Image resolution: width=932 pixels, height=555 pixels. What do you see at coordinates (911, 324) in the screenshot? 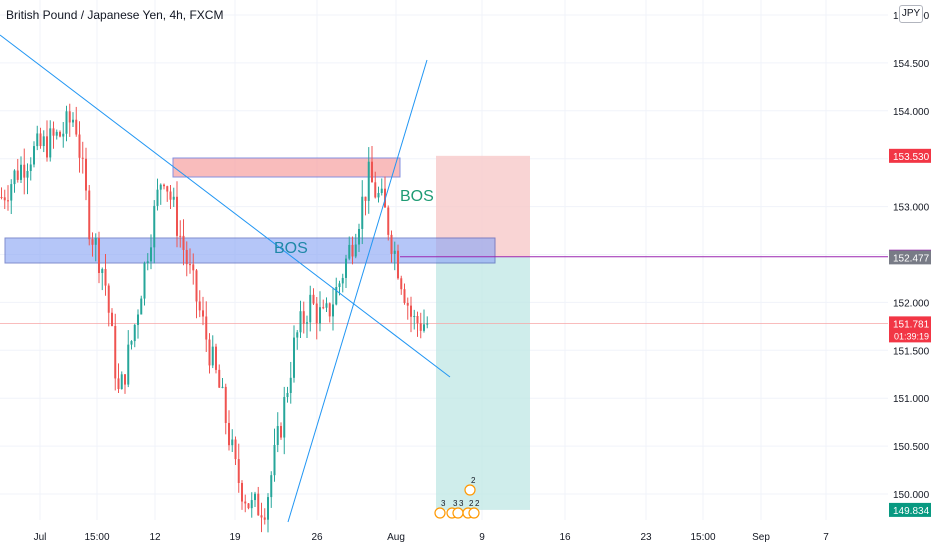
I see `price-label-text: 151.781` at bounding box center [911, 324].